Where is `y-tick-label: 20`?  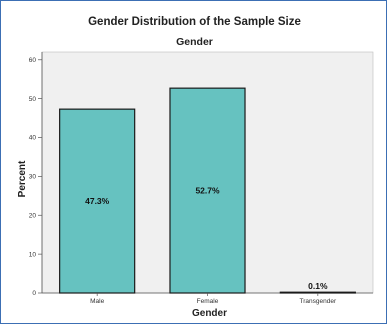
y-tick-label: 20 is located at coordinates (33, 215).